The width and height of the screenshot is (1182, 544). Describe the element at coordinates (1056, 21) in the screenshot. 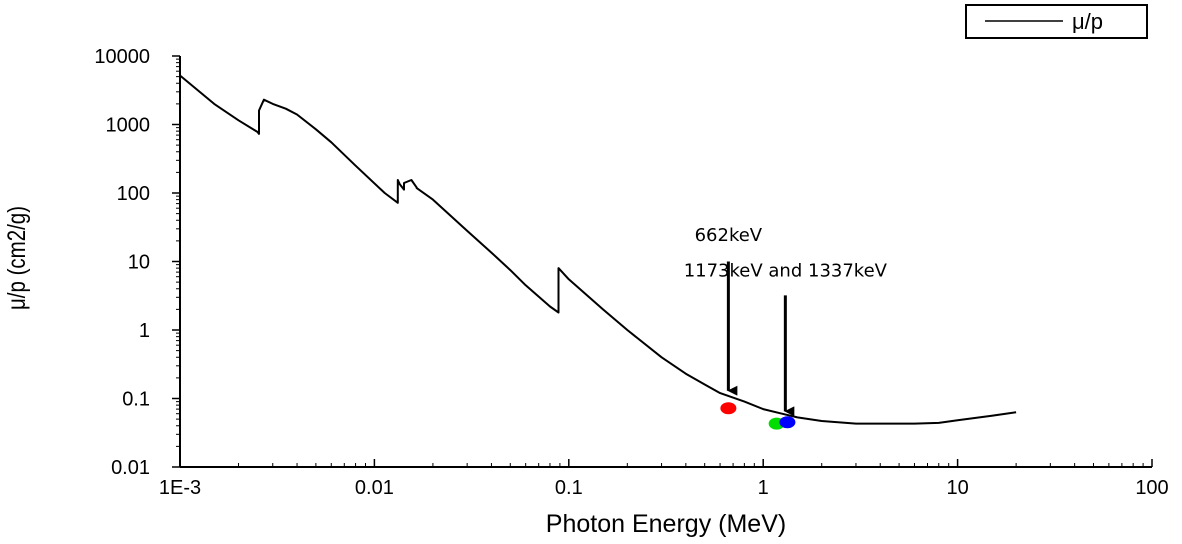

I see `legend: μ/p` at that location.